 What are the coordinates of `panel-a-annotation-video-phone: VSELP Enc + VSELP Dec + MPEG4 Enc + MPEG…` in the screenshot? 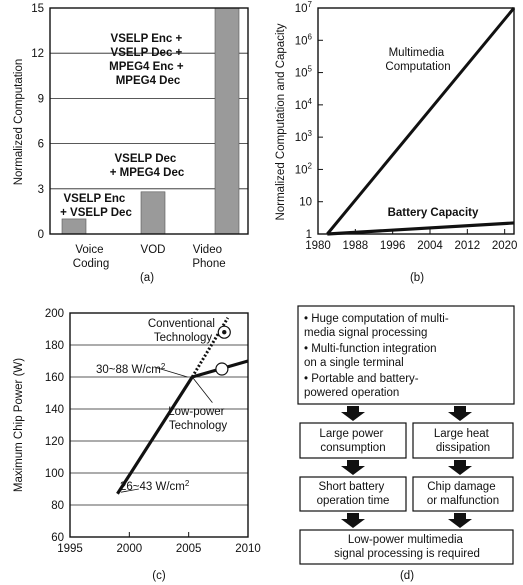 It's located at (148, 60).